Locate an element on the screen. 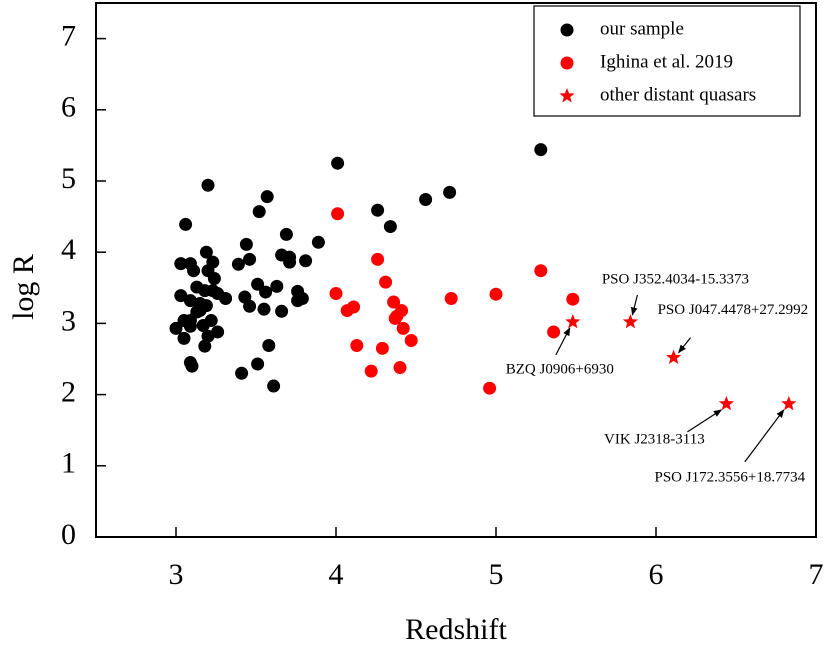  y-axis-label: log R is located at coordinates (23, 287).